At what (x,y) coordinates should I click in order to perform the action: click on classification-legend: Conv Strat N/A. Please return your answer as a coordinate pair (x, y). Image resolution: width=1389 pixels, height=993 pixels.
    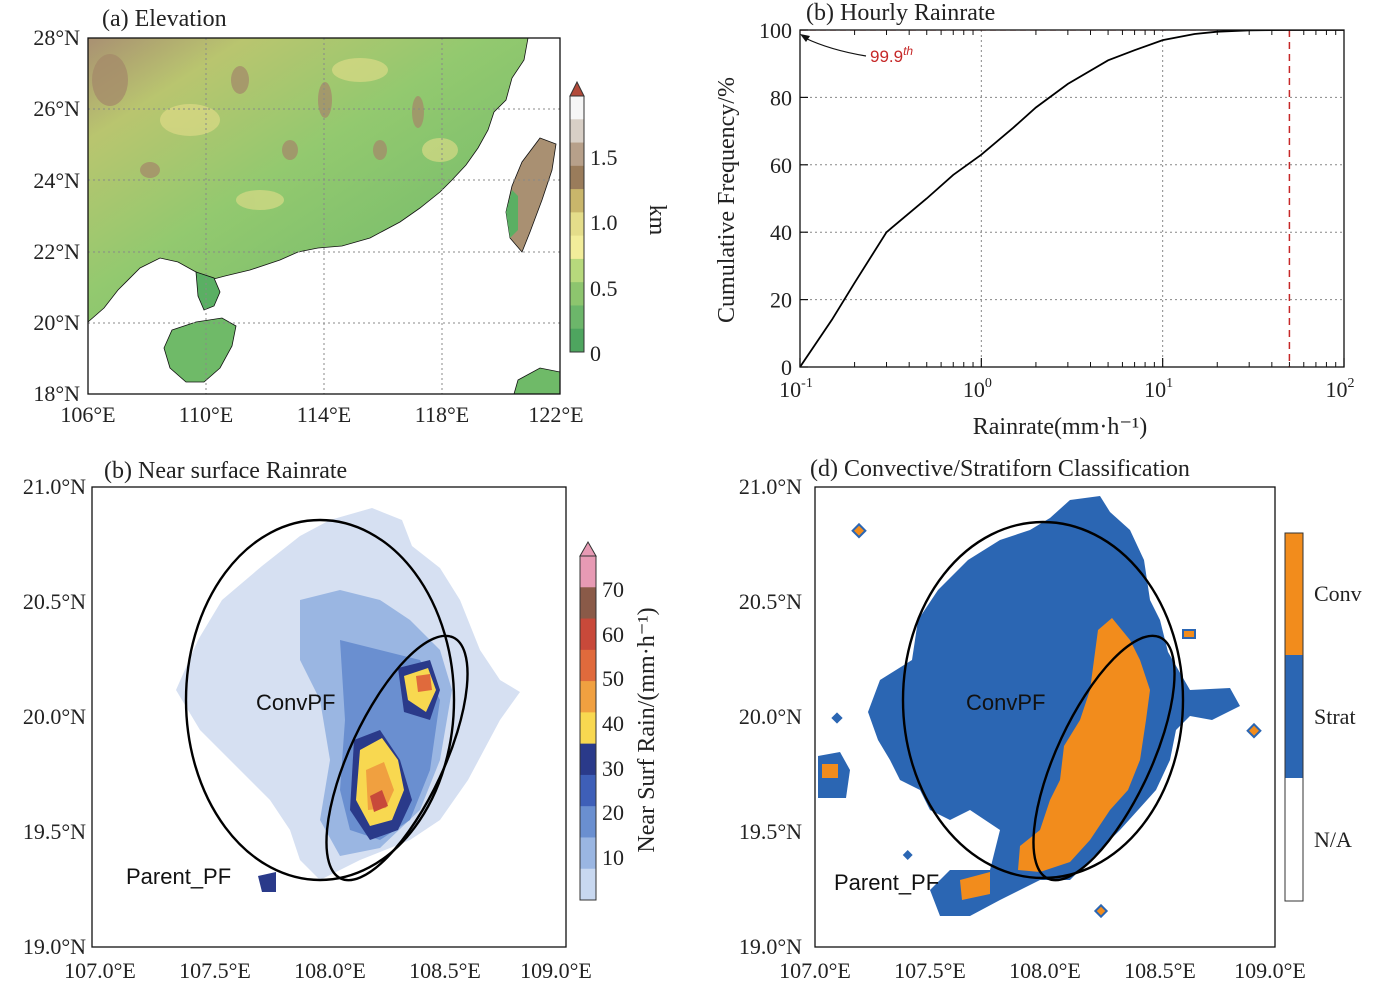
    Looking at the image, I should click on (1323, 717).